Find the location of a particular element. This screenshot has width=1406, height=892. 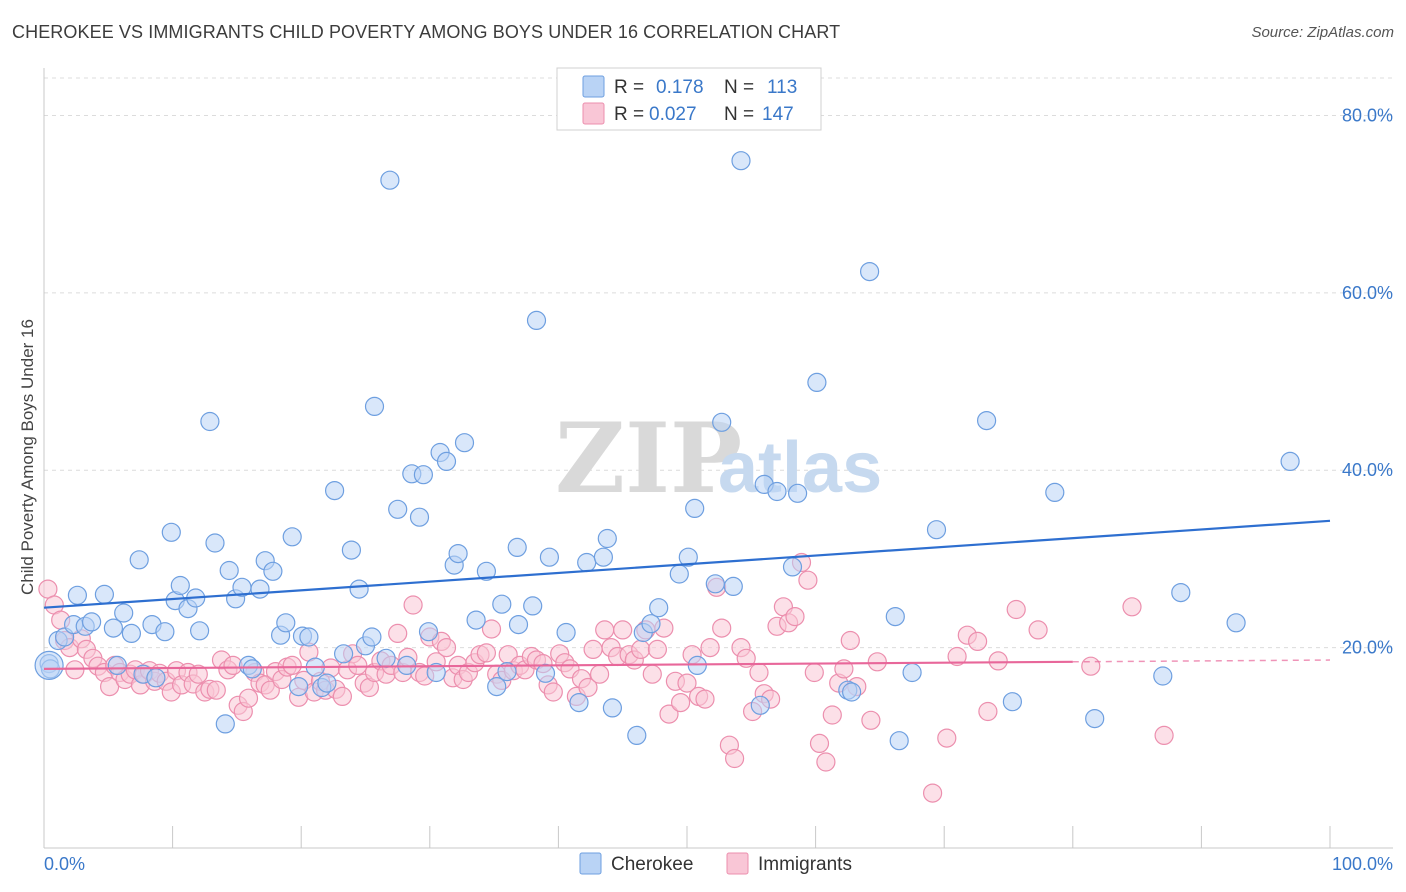

y-tick-label-40: 40.0% is located at coordinates (1367, 470).